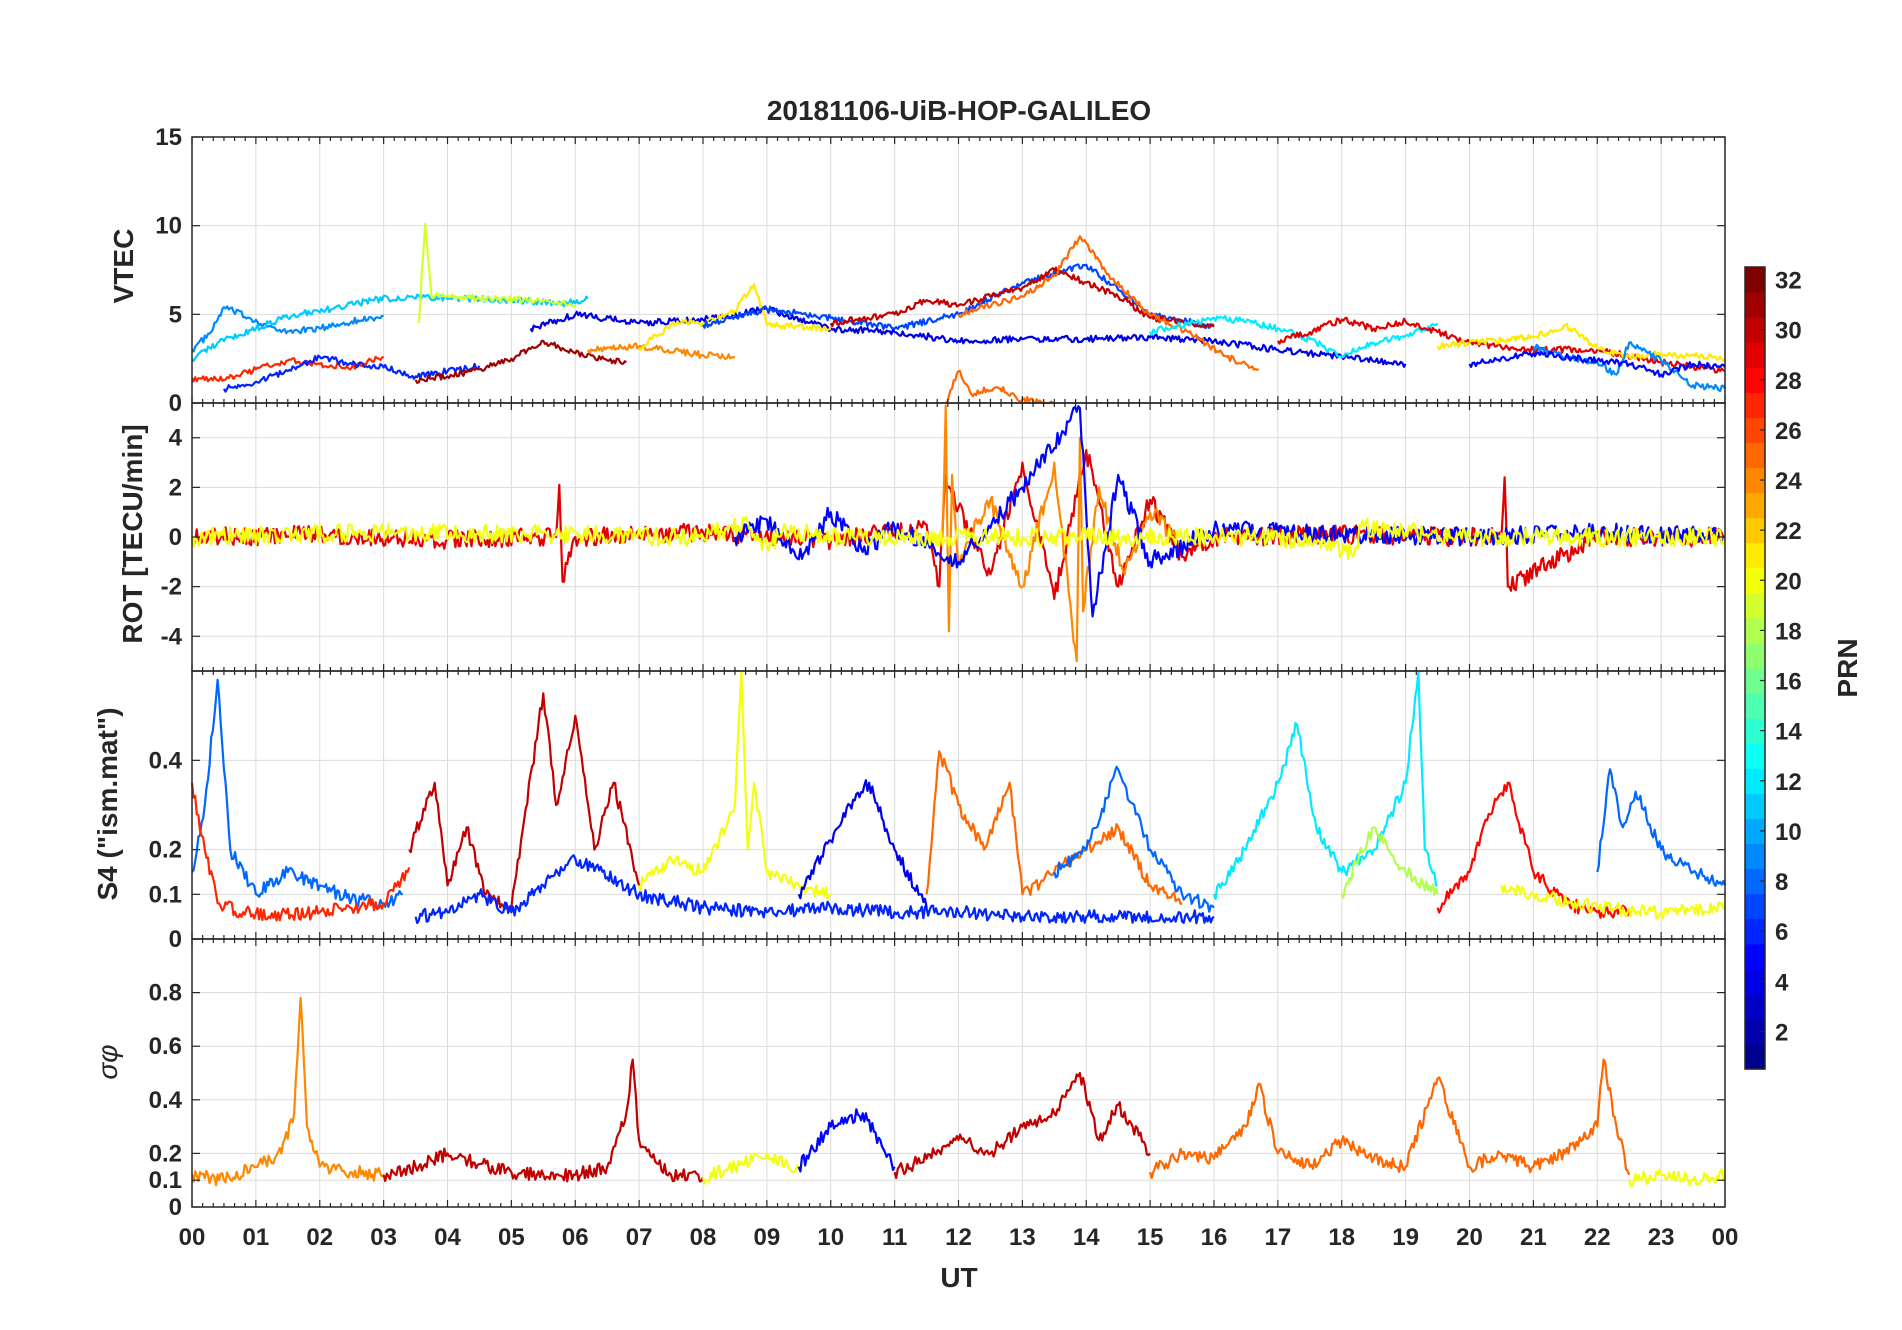  I want to click on colorbar-tick-label: 14, so click(1788, 732).